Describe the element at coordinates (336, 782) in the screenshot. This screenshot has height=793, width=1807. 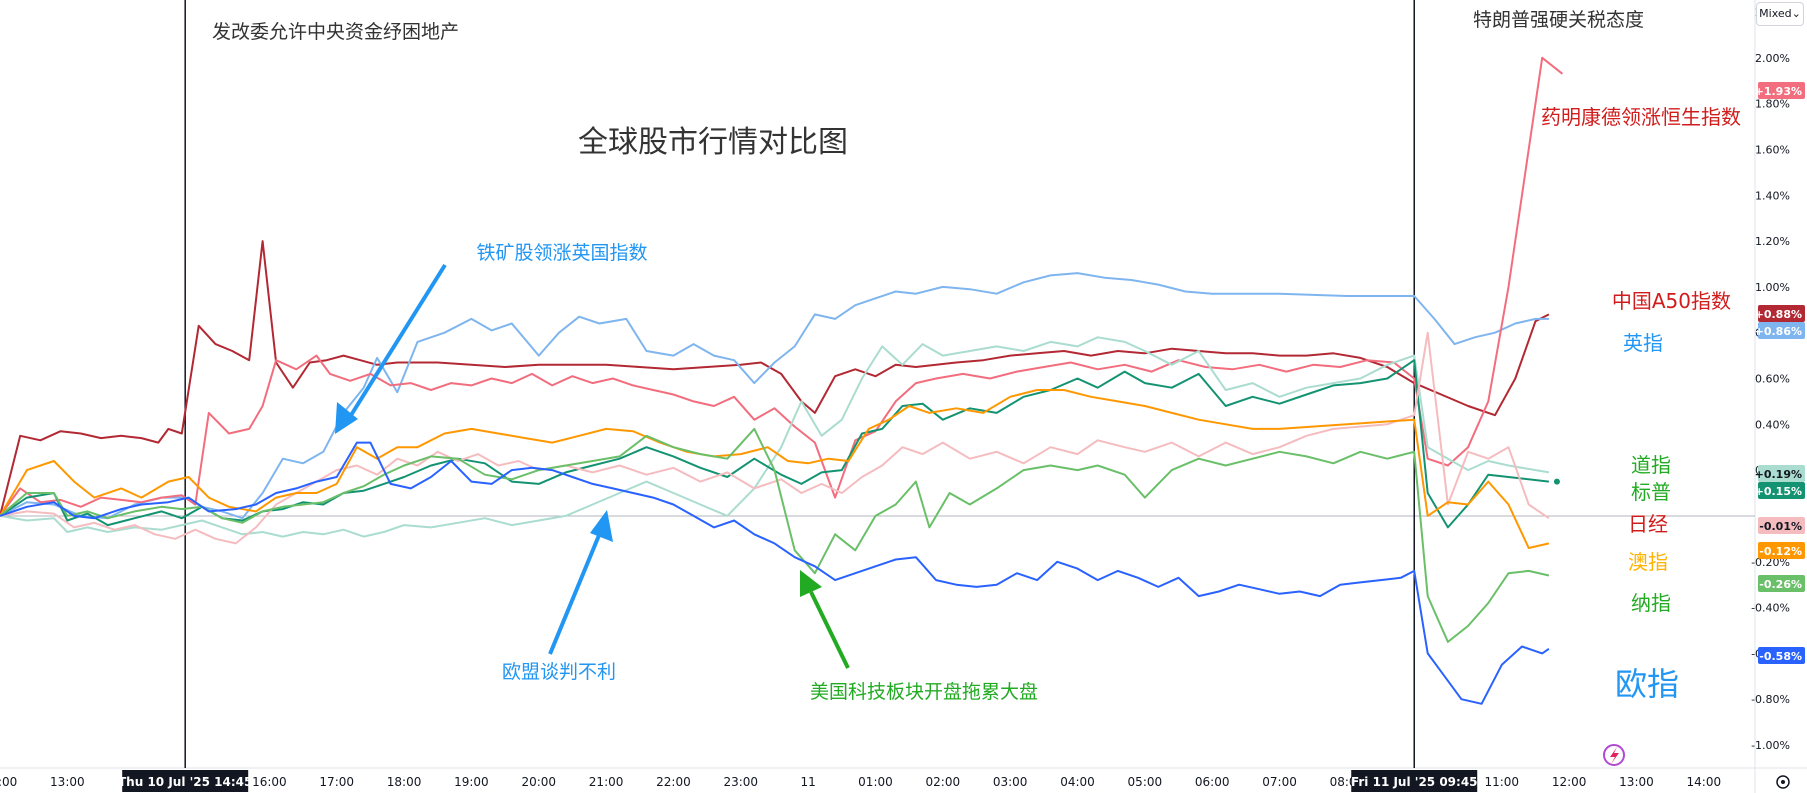
I see `x-tick-label: 17:00` at that location.